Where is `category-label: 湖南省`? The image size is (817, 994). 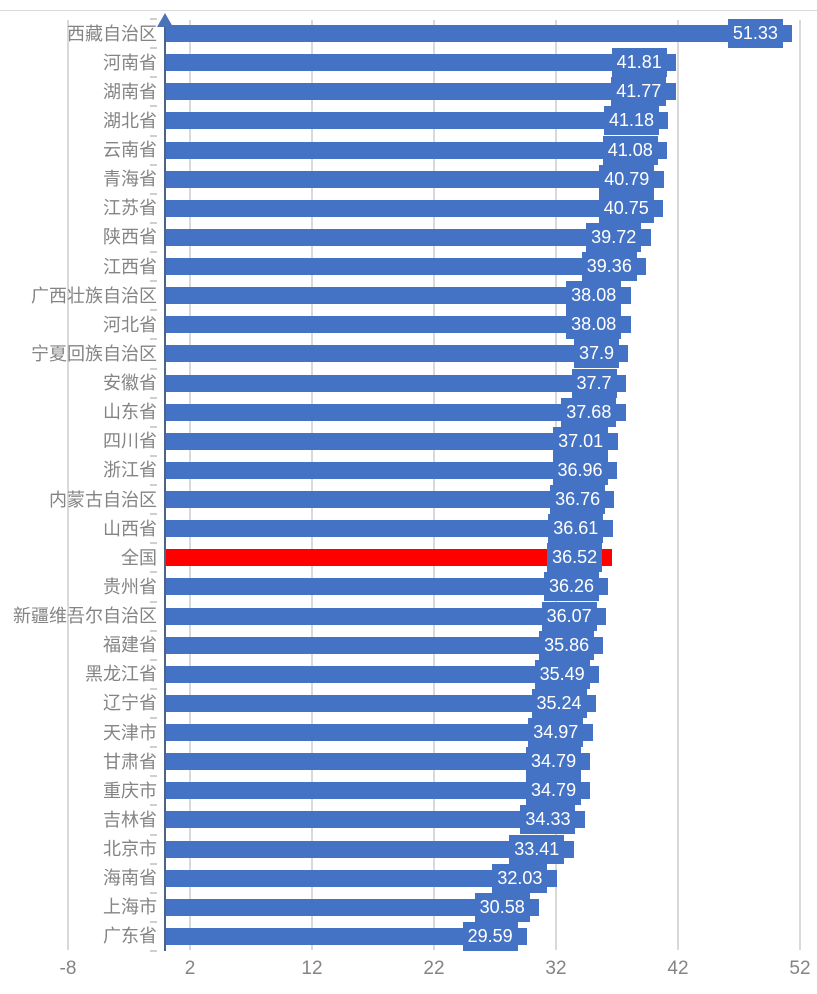 category-label: 湖南省 is located at coordinates (130, 91).